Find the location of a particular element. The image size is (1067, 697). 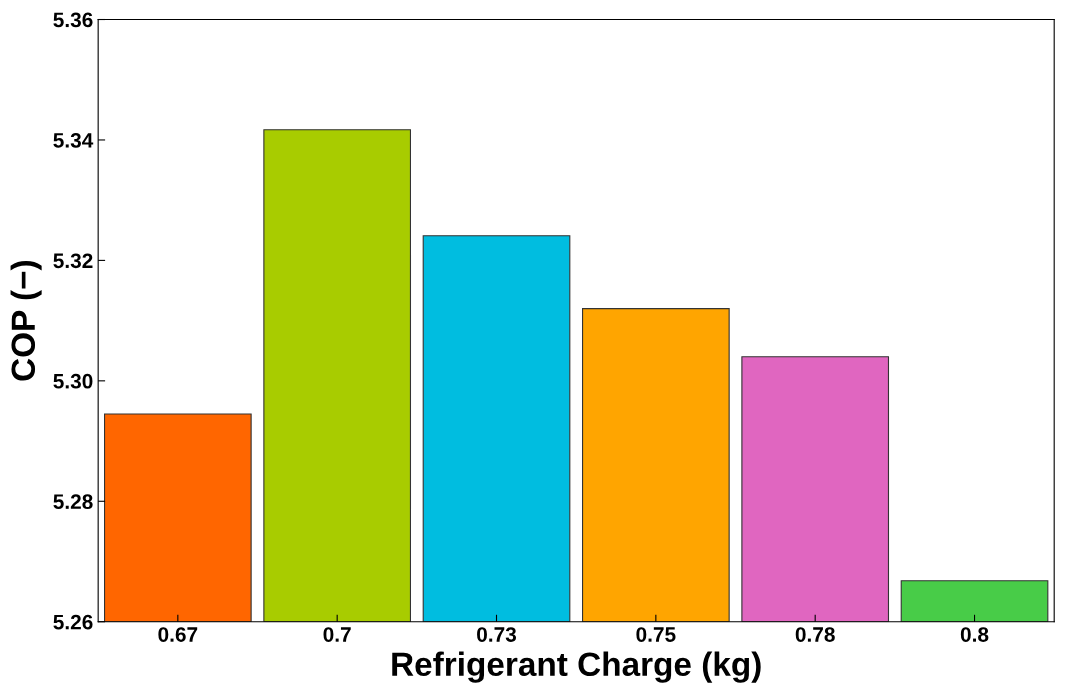

x-tick-label: 0.73 is located at coordinates (497, 634).